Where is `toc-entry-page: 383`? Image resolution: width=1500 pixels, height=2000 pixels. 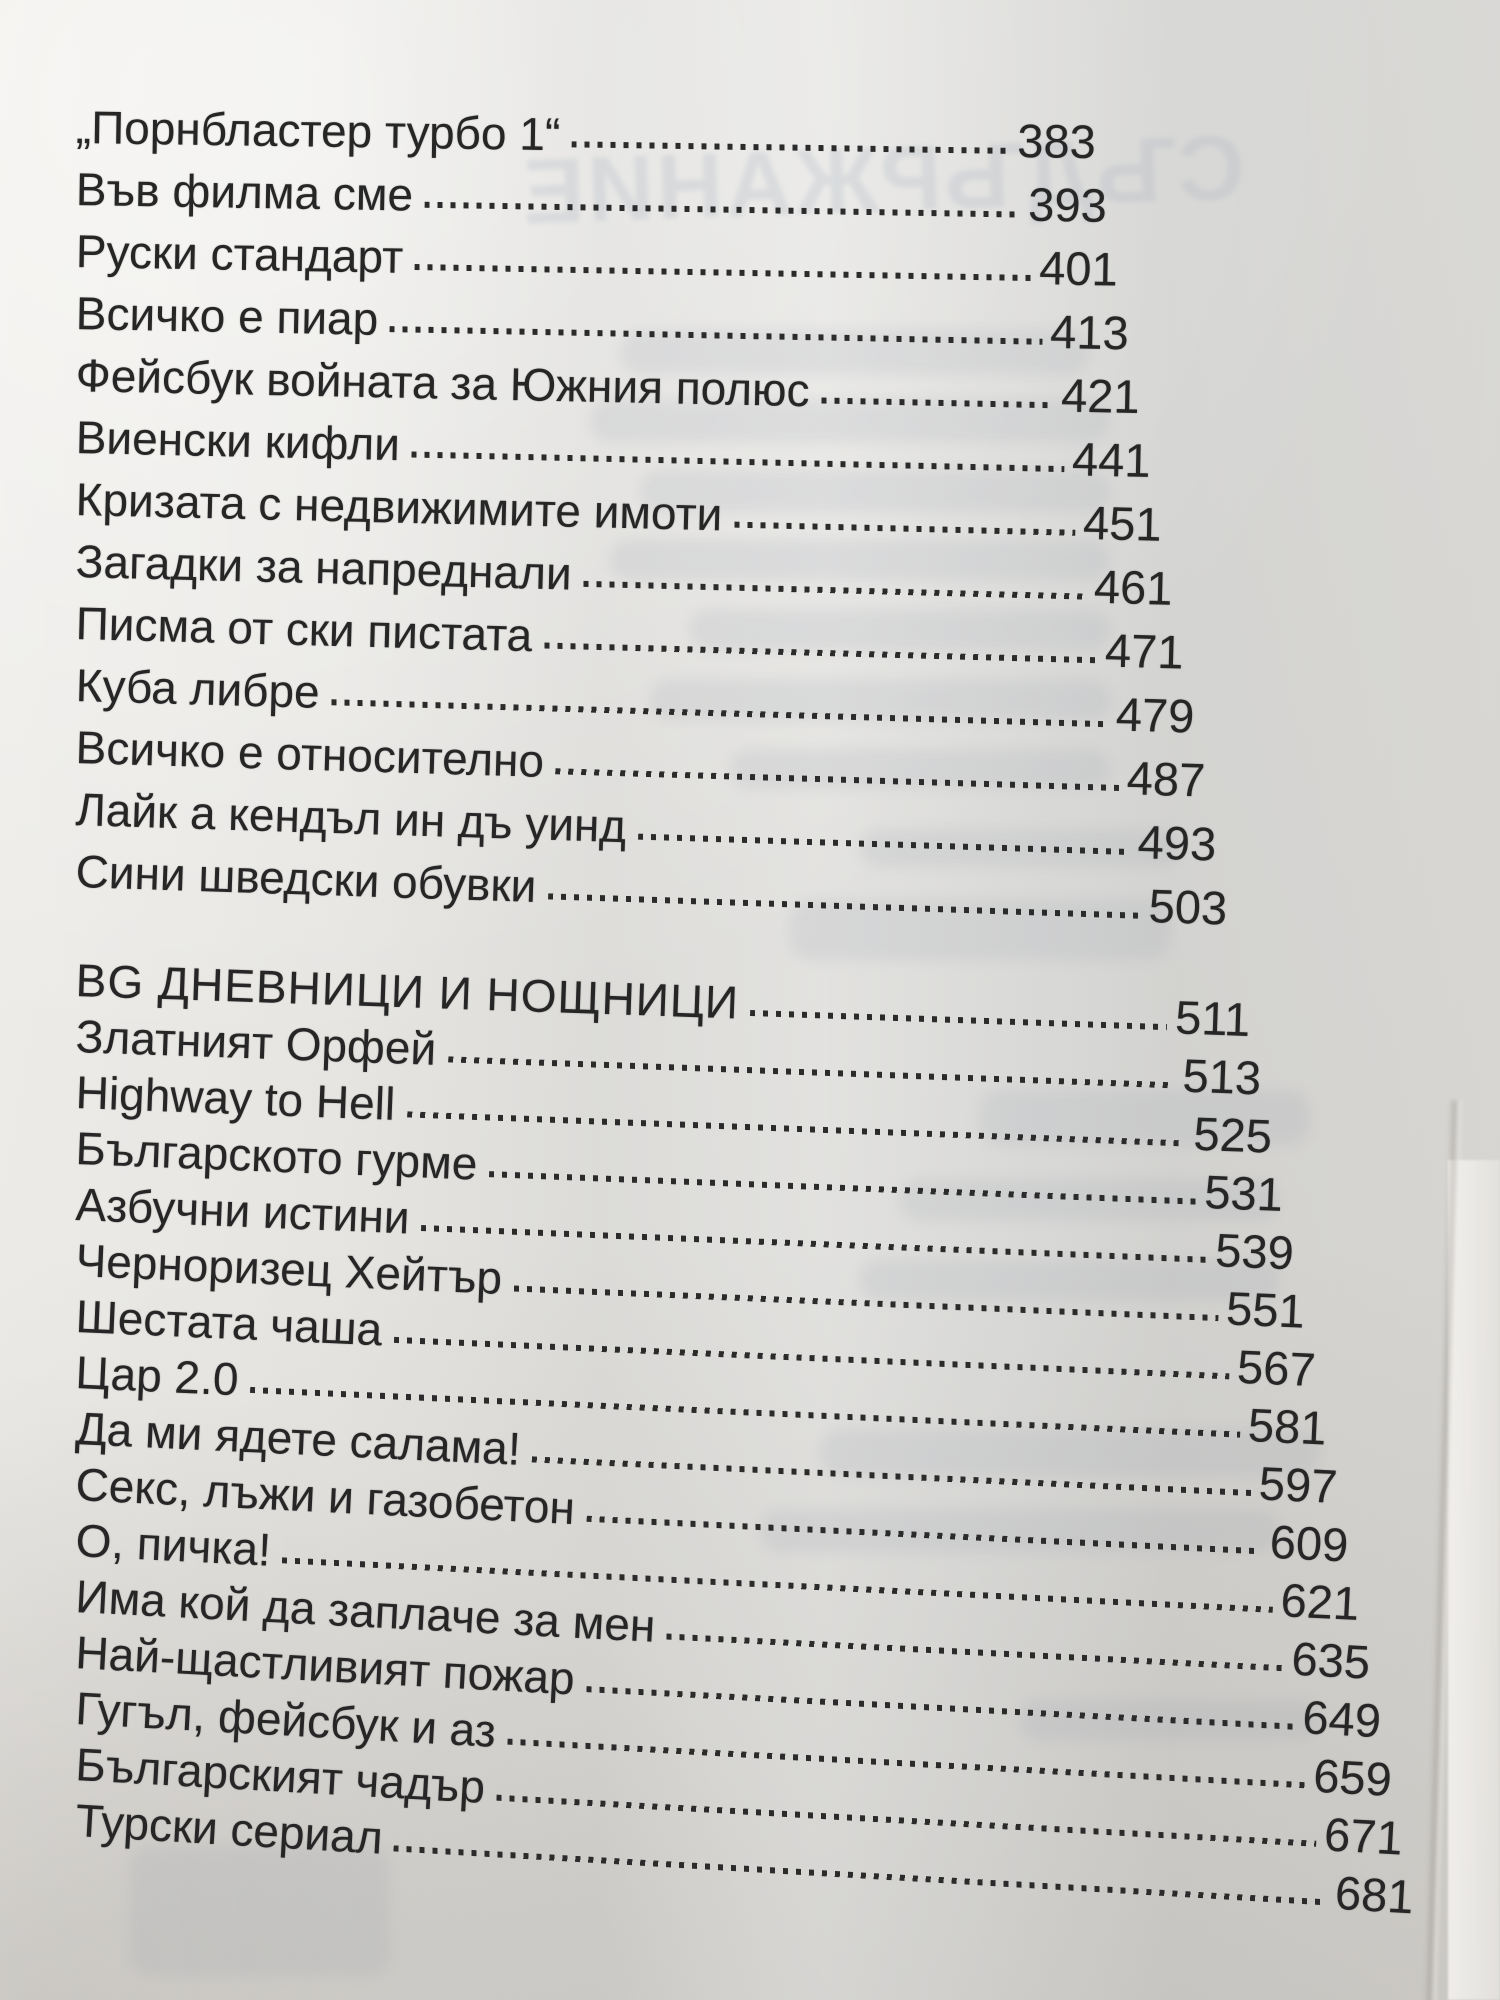 toc-entry-page: 383 is located at coordinates (1056, 141).